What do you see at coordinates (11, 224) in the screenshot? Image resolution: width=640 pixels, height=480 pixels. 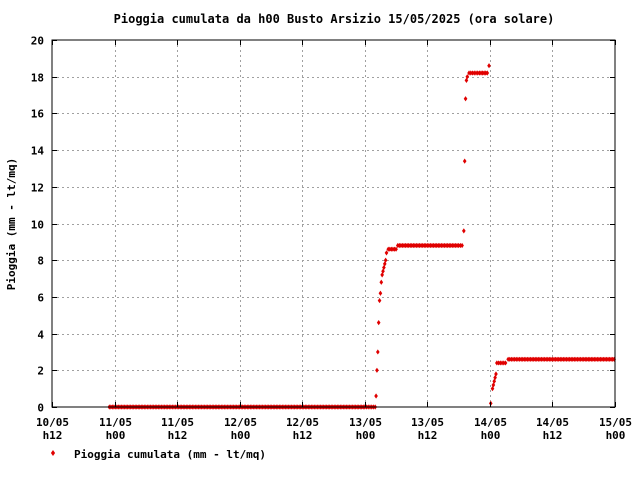 I see `y-axis-label: Pioggia (mm - lt/mq)` at bounding box center [11, 224].